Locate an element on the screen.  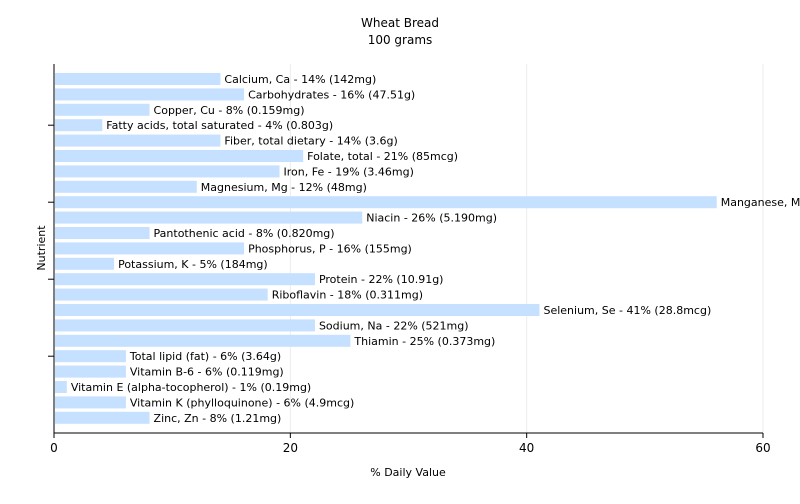
bar-label: Copper, Cu - 8% (0.159mg) is located at coordinates (229, 110).